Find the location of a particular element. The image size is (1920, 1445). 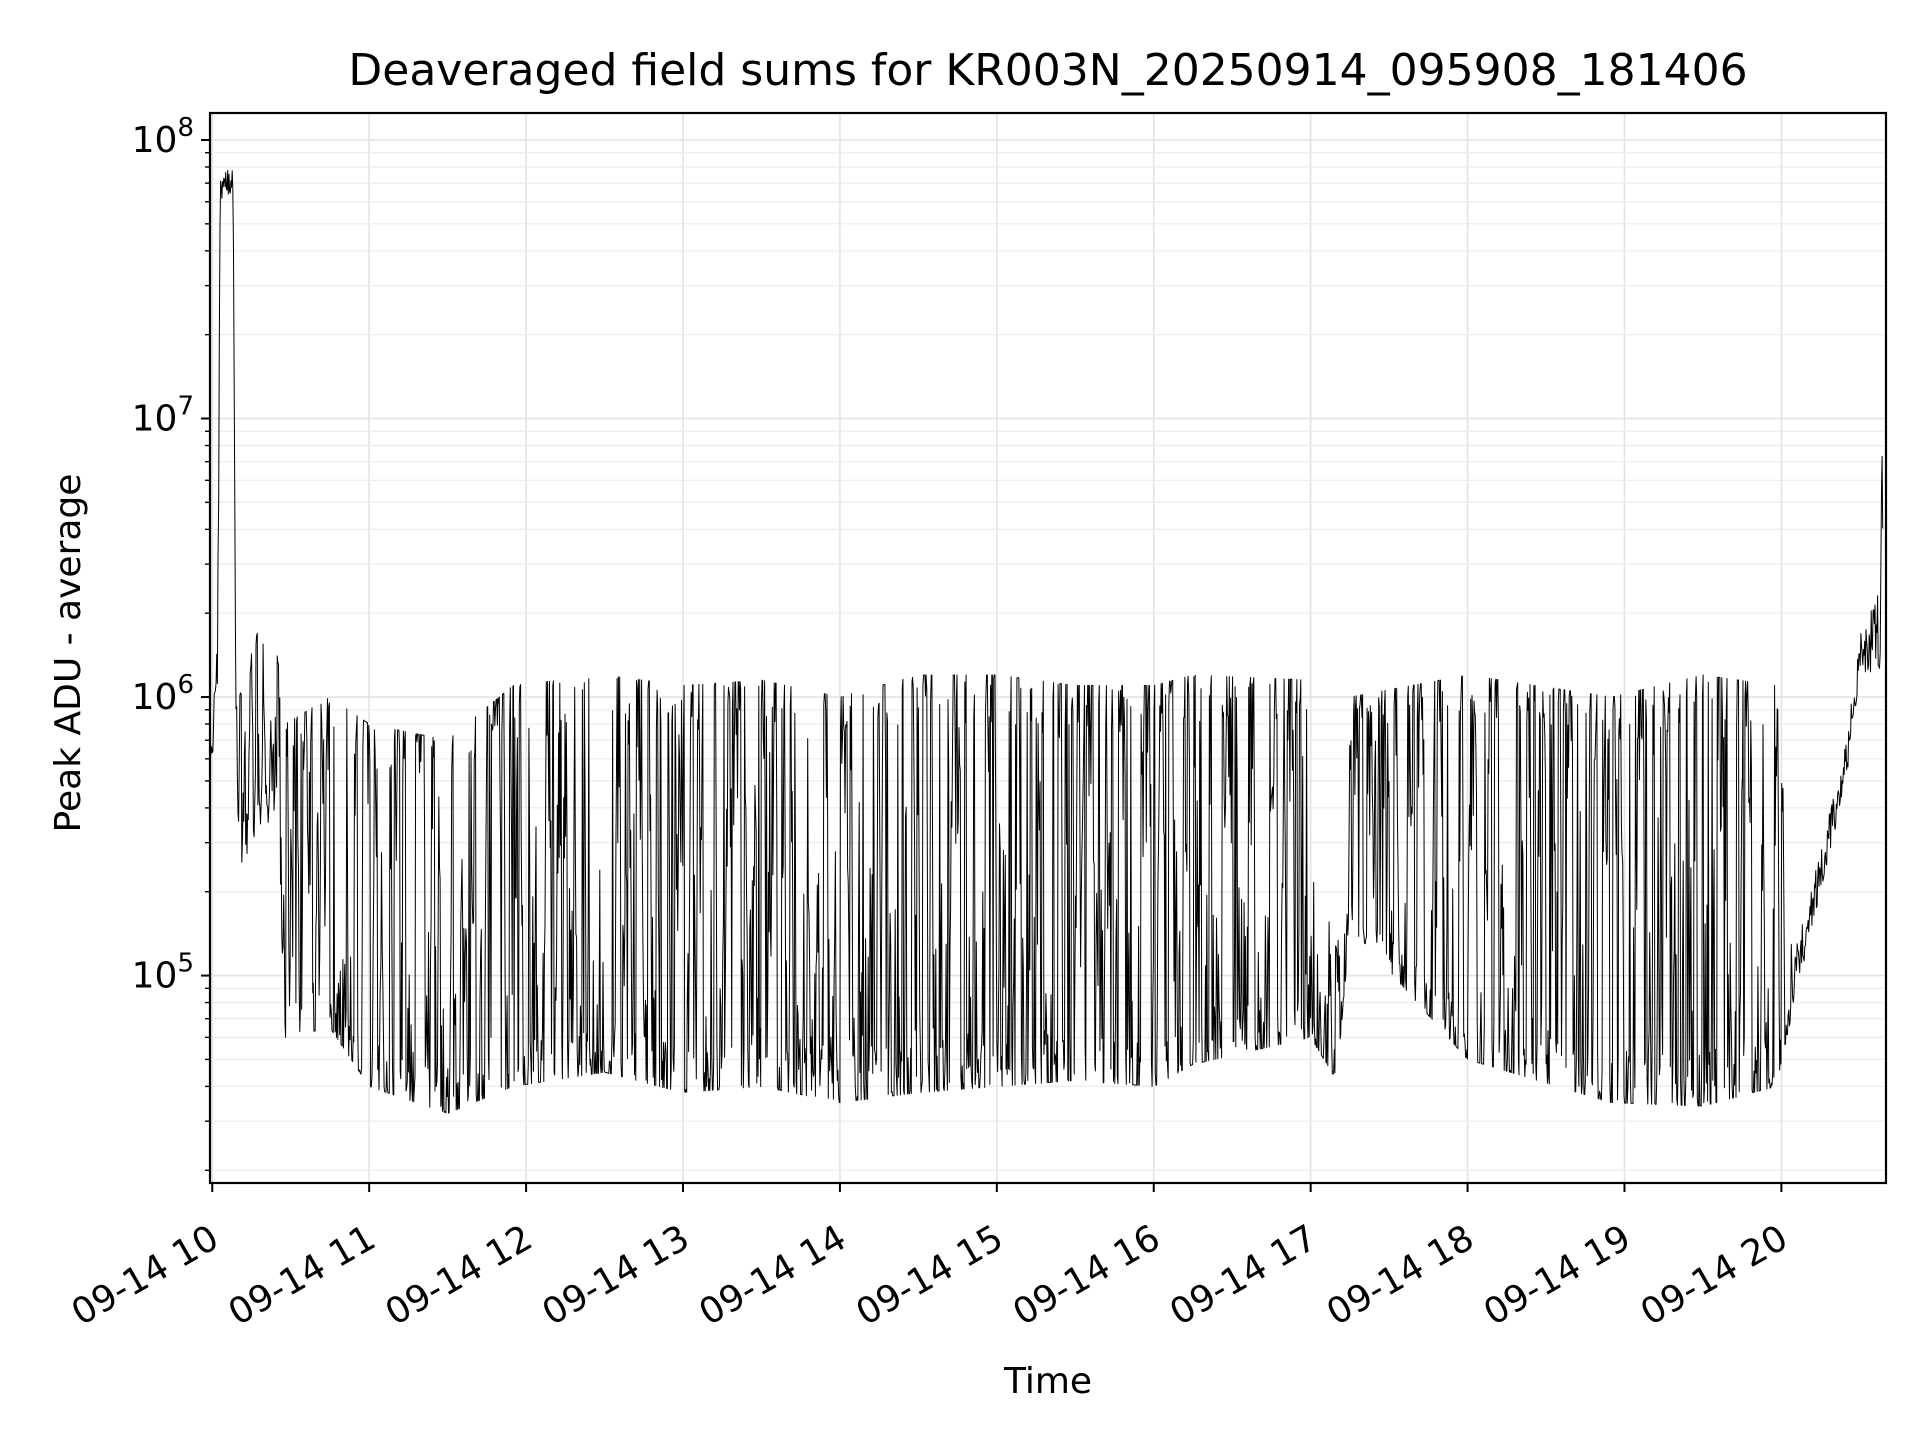

y-tick-label: 10⁶ is located at coordinates (163, 694).